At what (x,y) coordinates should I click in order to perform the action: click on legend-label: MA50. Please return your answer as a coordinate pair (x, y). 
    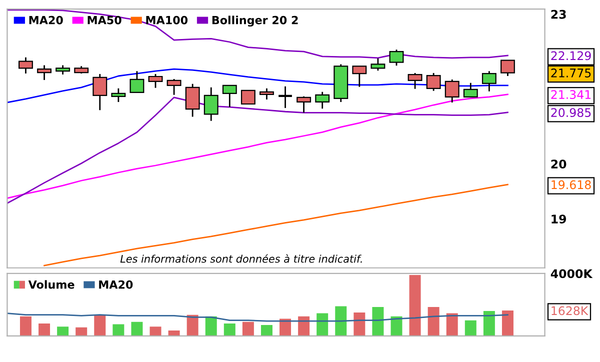
    Looking at the image, I should click on (105, 20).